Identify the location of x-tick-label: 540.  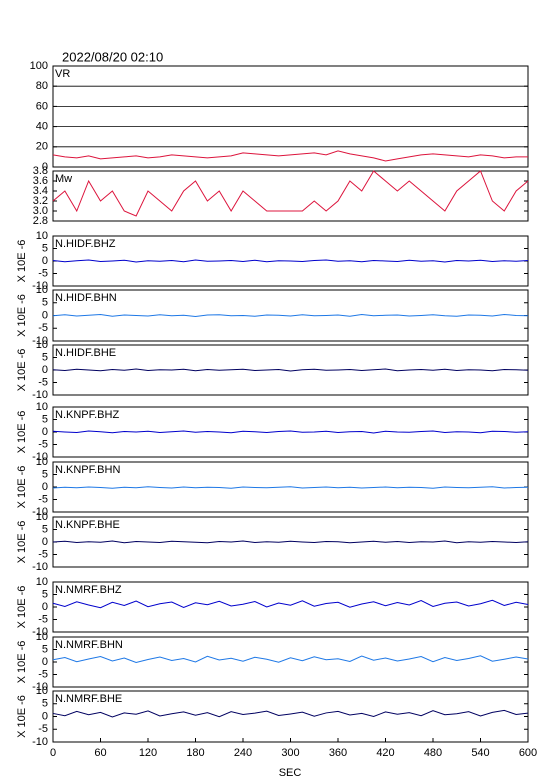
(480, 753).